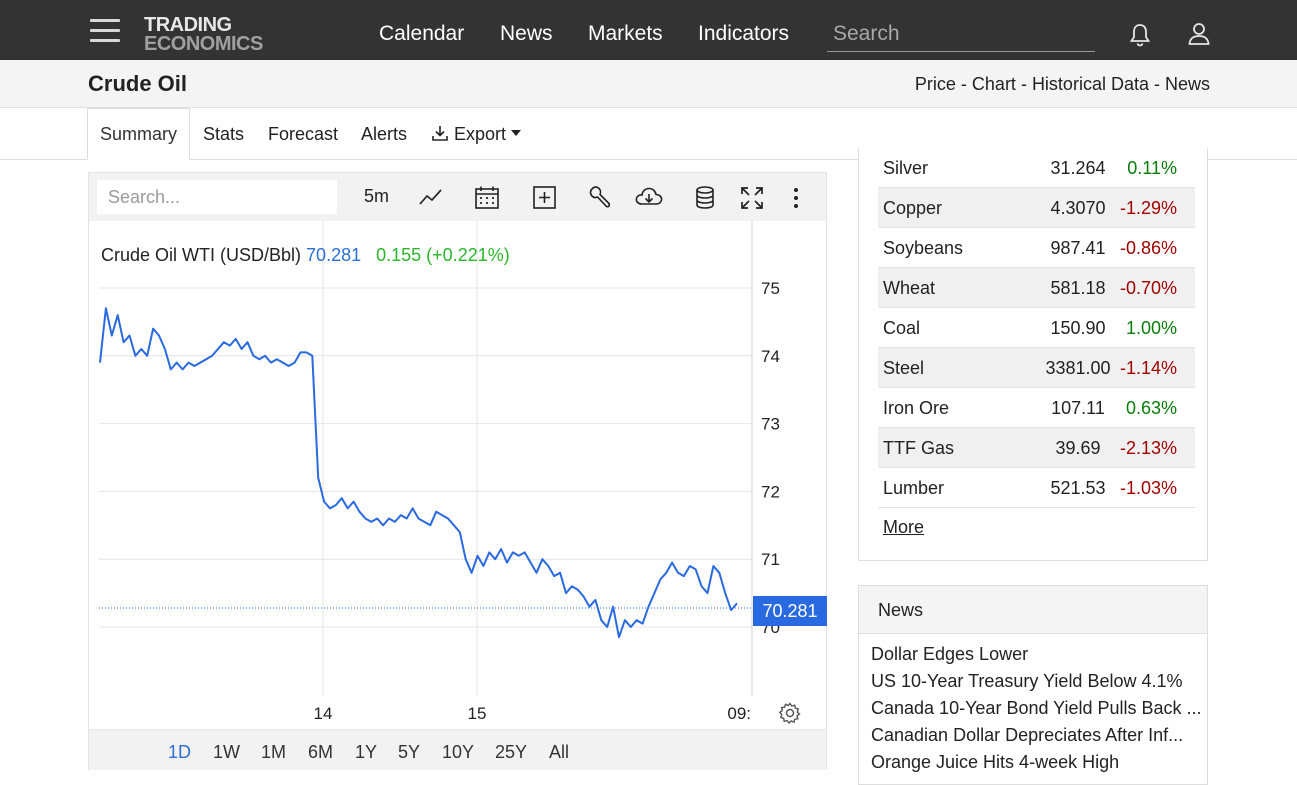  Describe the element at coordinates (1036, 248) in the screenshot. I see `table-row: Soybeans 987.41 -0.86%` at that location.